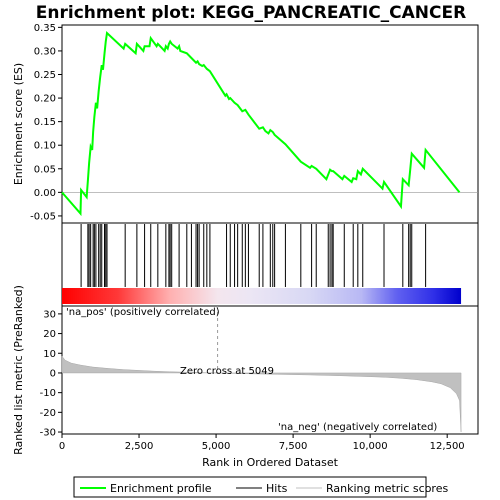 Image resolution: width=500 pixels, height=500 pixels. Describe the element at coordinates (277, 488) in the screenshot. I see `legend-hits-label: Hits` at that location.